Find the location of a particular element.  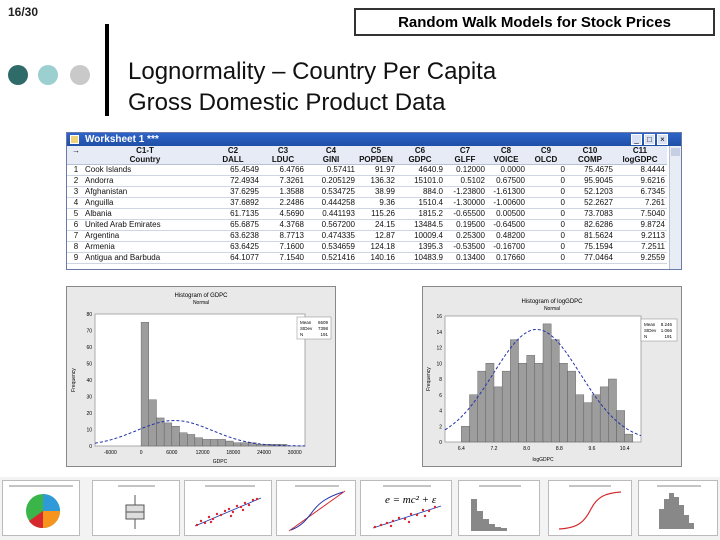

table-cell-c10: 73.7083 is located at coordinates (598, 213).